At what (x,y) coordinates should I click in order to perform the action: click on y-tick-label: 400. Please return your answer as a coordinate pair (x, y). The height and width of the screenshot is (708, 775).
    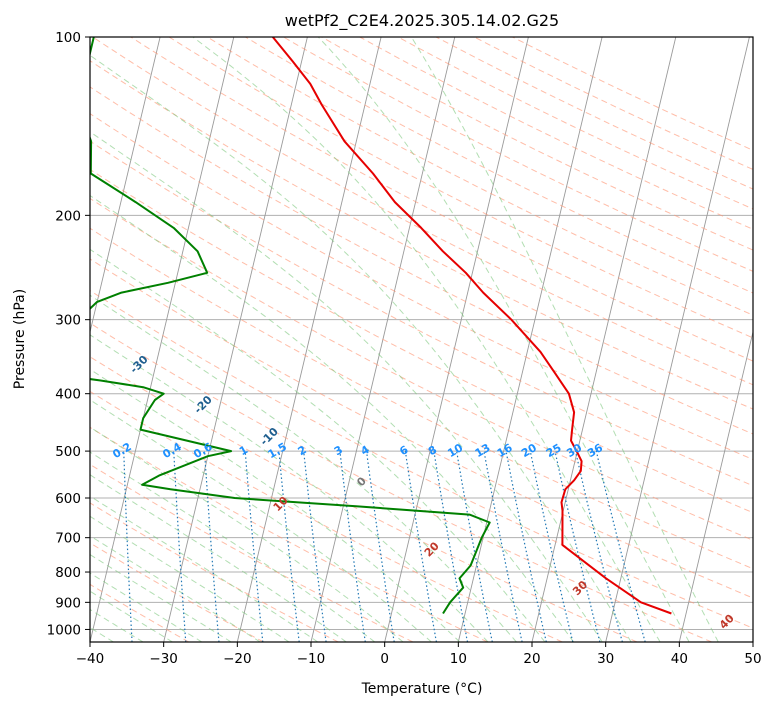
    Looking at the image, I should click on (68, 395).